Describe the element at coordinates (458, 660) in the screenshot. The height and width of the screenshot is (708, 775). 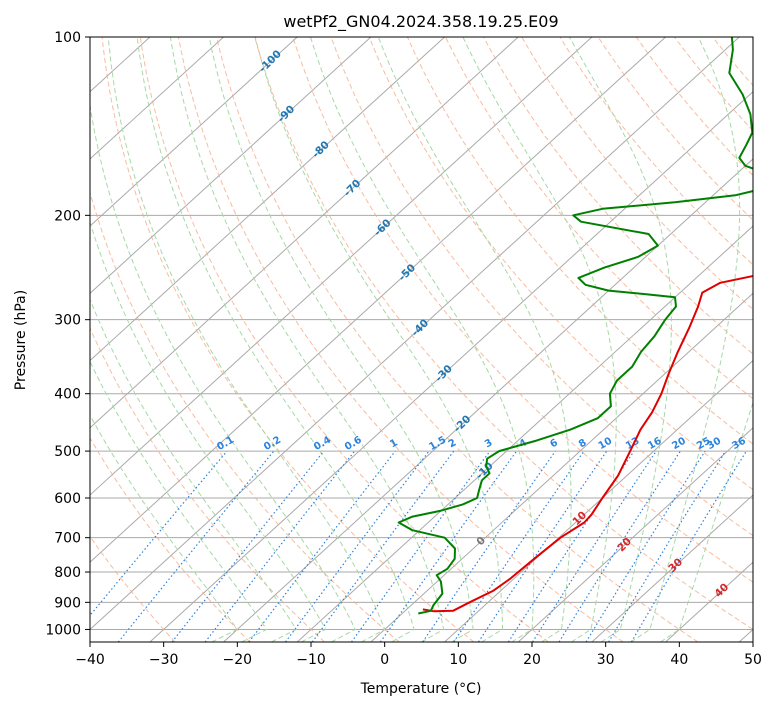
I see `x-tick-label: 10` at that location.